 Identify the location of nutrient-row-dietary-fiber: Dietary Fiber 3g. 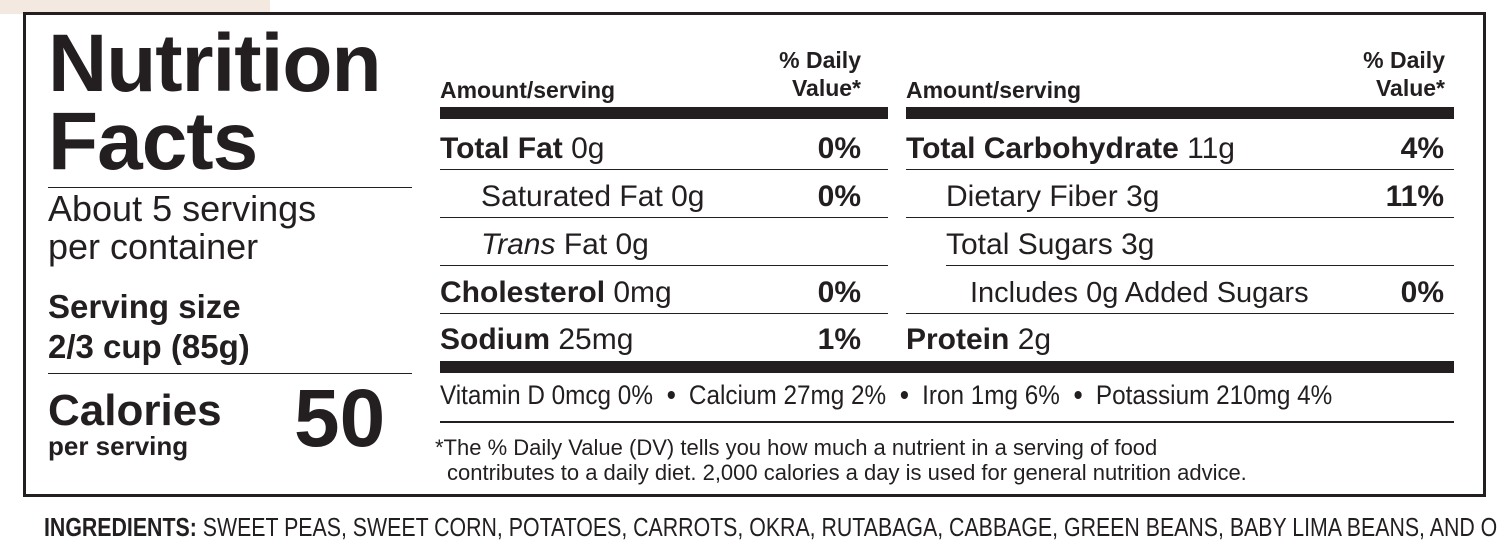
(1052, 197).